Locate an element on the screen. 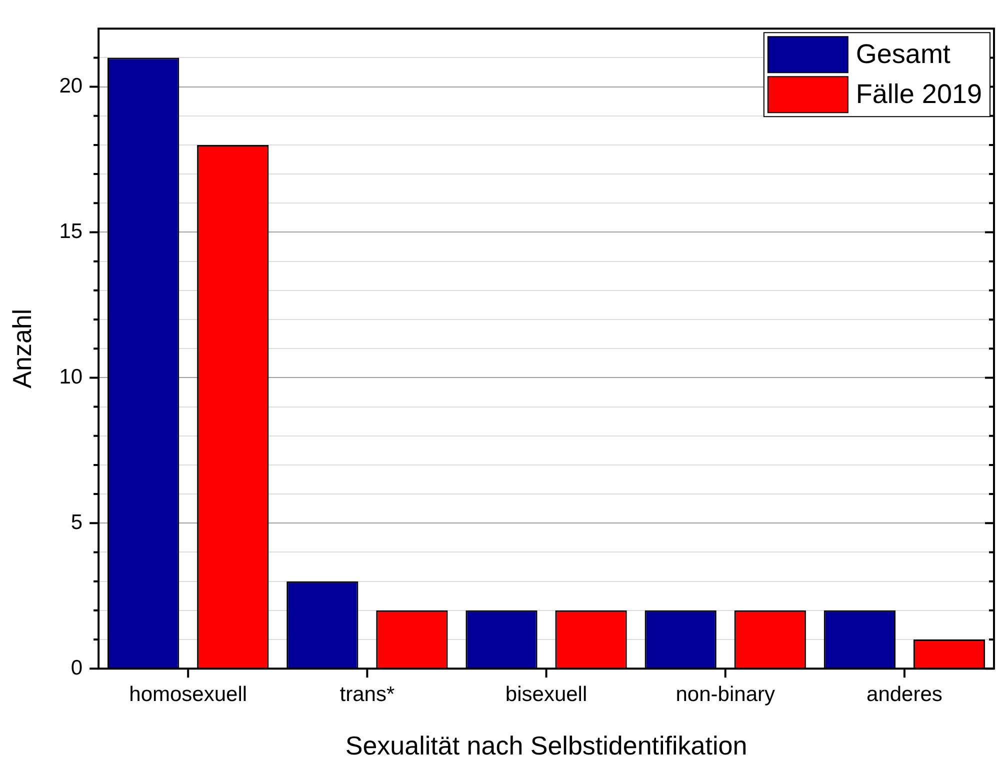  y-tick-label: 10 is located at coordinates (71, 376).